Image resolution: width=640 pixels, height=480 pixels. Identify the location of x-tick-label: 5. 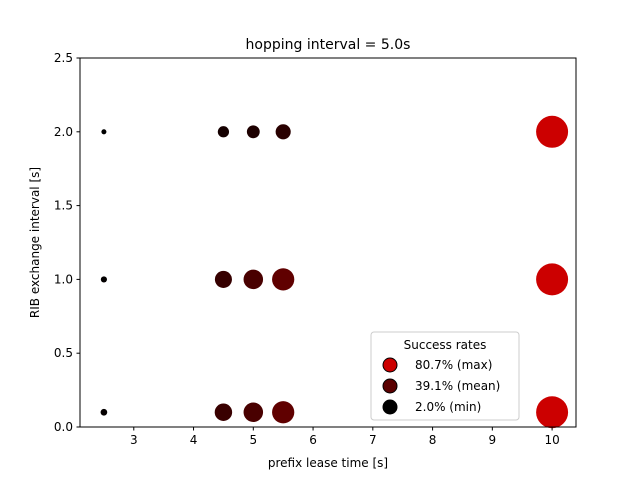
(253, 440).